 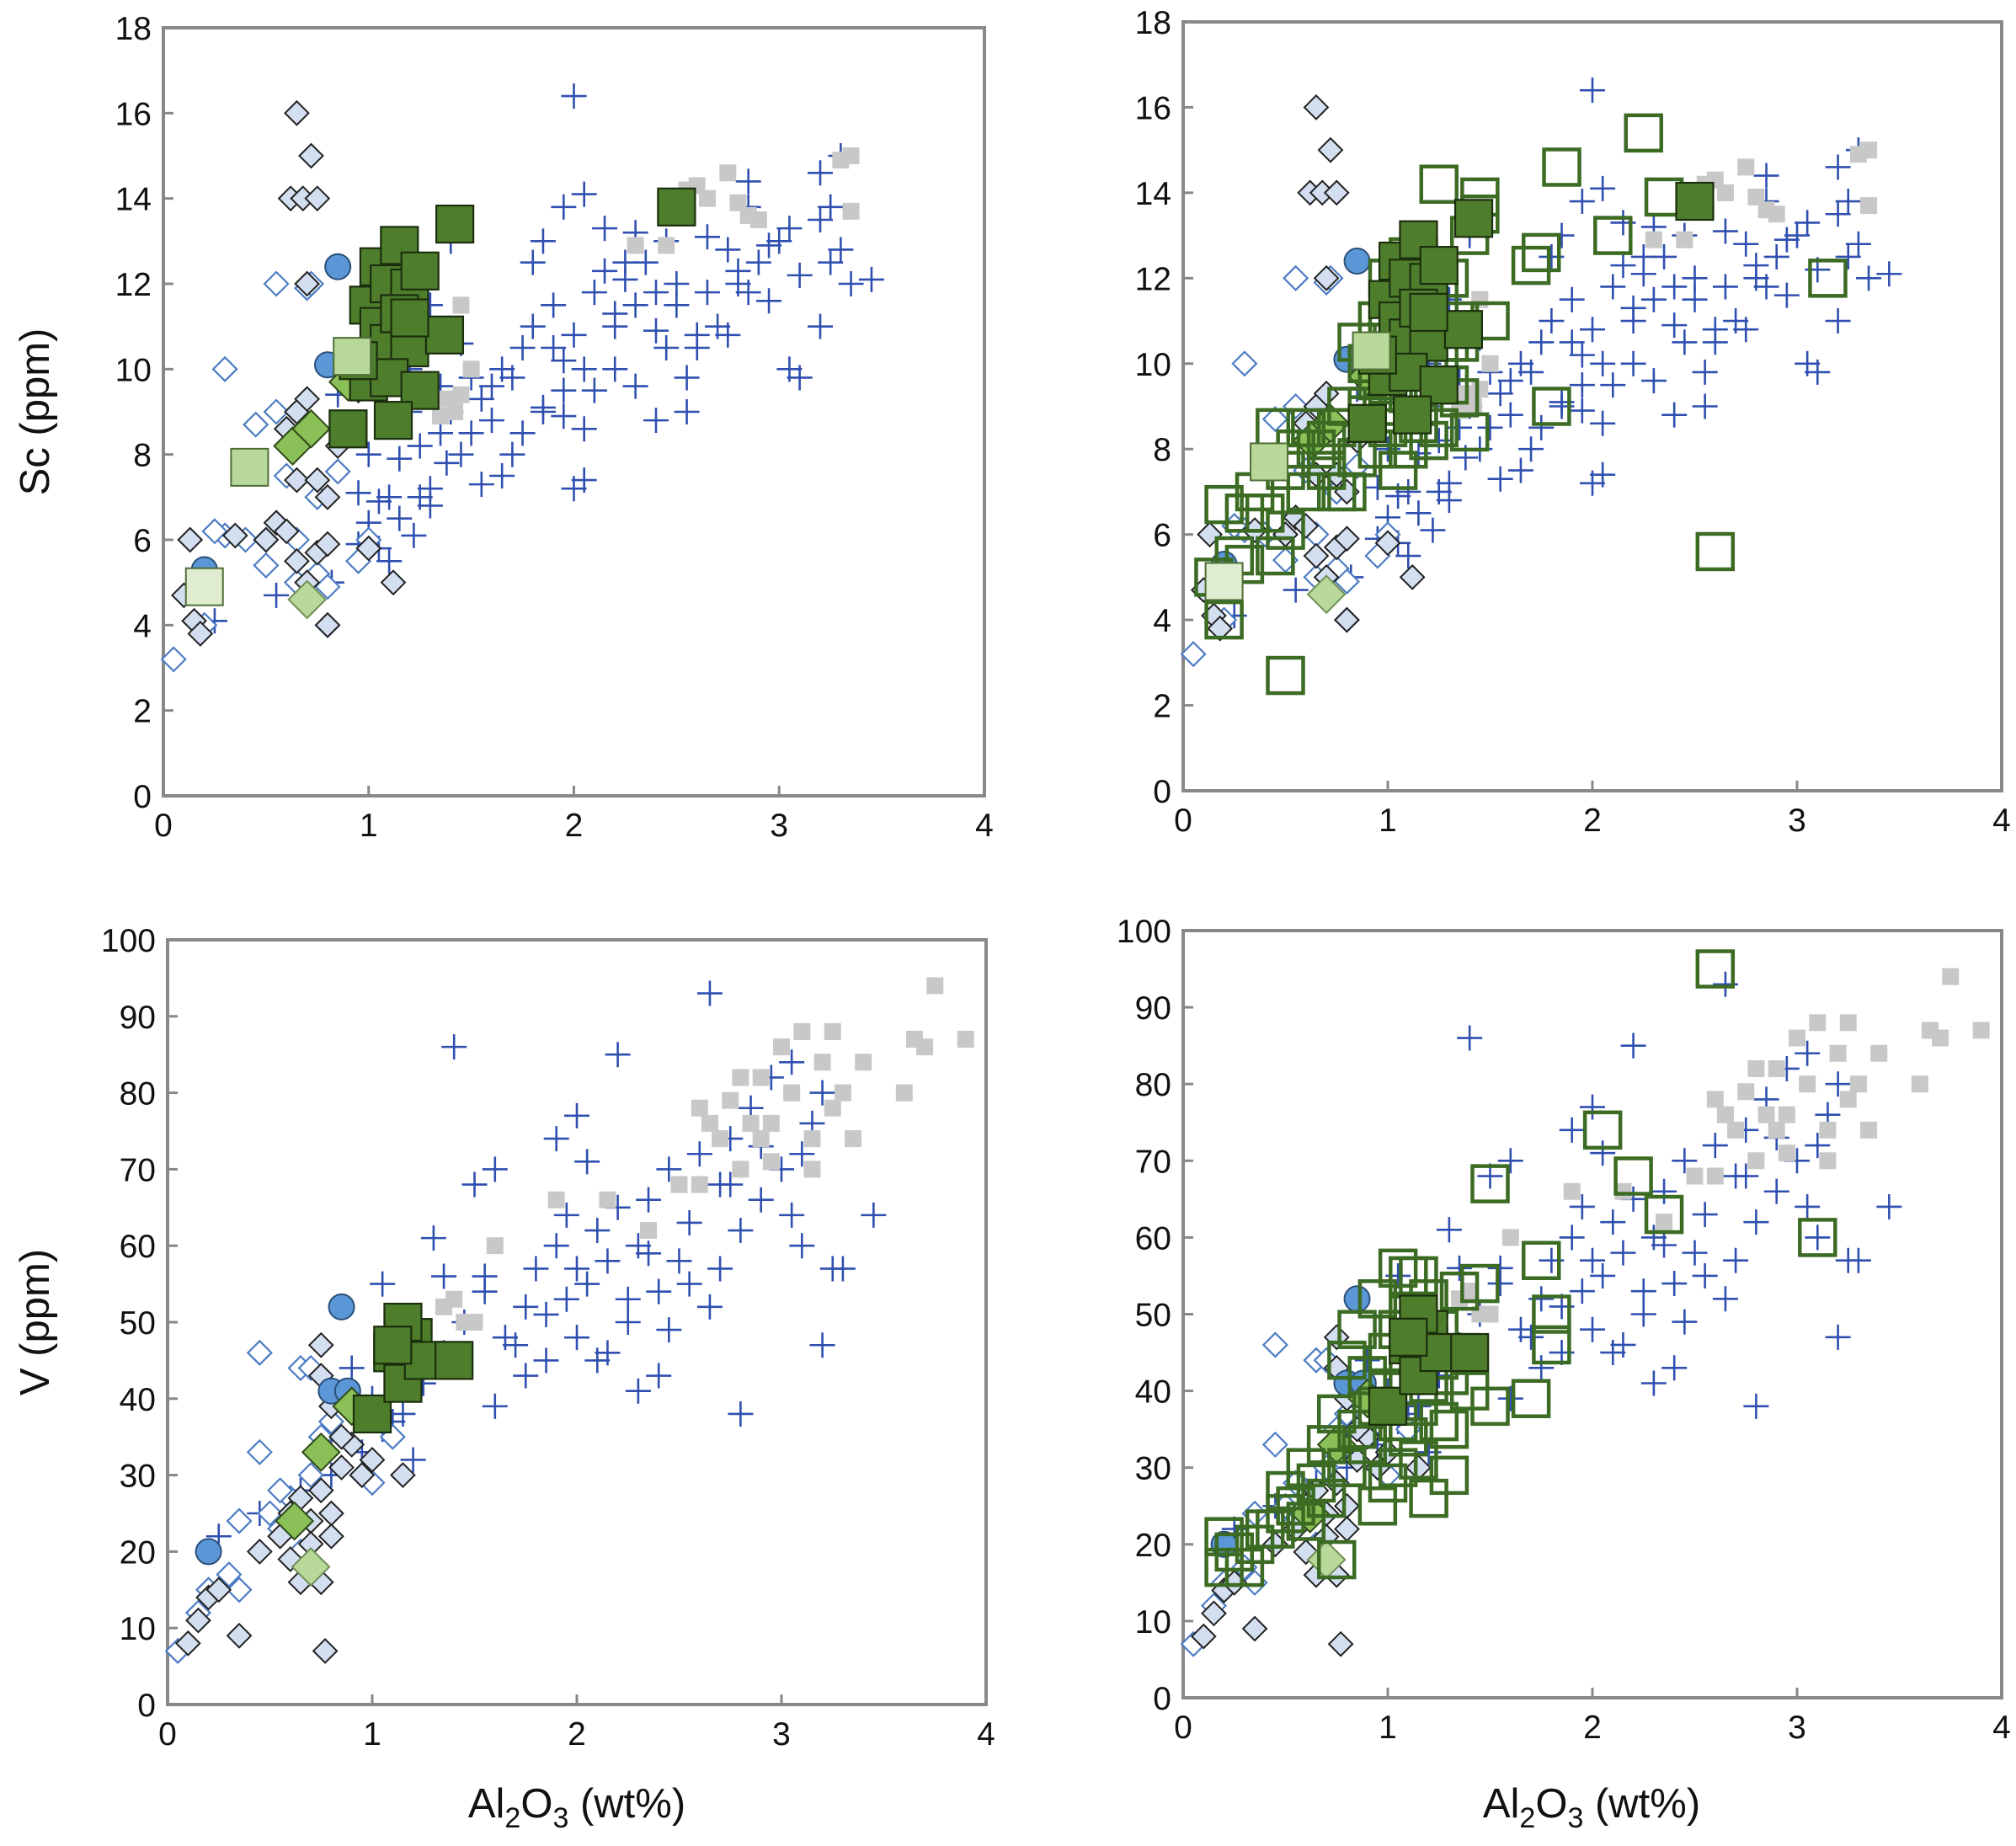 I want to click on y-tick-label: 12, so click(x=1153, y=279).